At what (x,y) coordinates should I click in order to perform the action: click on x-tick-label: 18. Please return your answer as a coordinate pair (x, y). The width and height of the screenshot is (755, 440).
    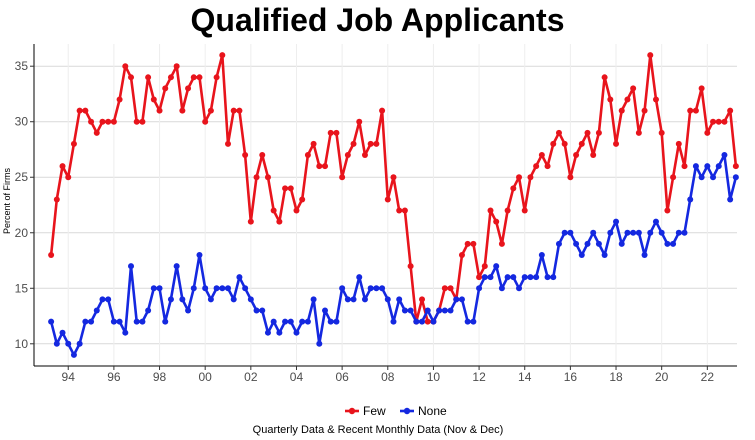
    Looking at the image, I should click on (616, 377).